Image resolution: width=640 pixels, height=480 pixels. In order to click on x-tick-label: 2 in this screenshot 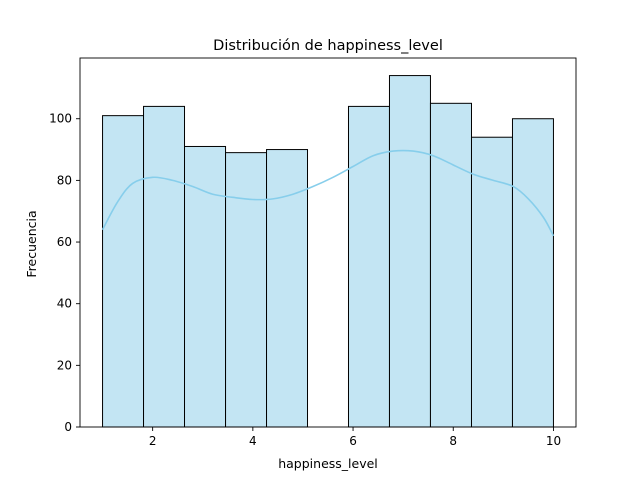, I will do `click(153, 441)`.